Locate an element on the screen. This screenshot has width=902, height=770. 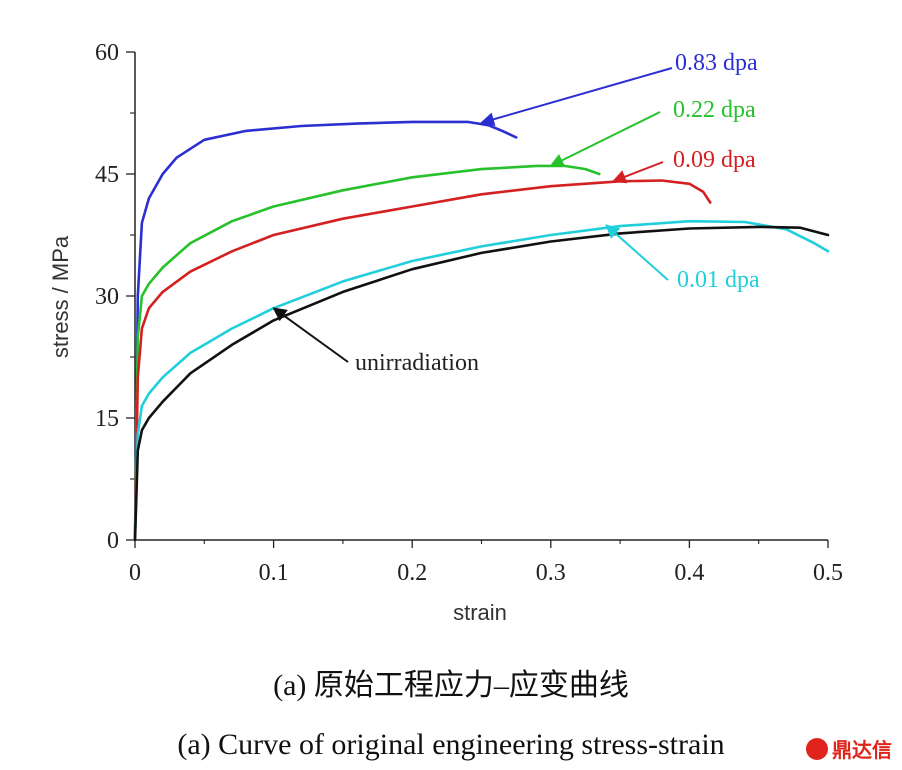
x-tick-label: 0.1 is located at coordinates (274, 573).